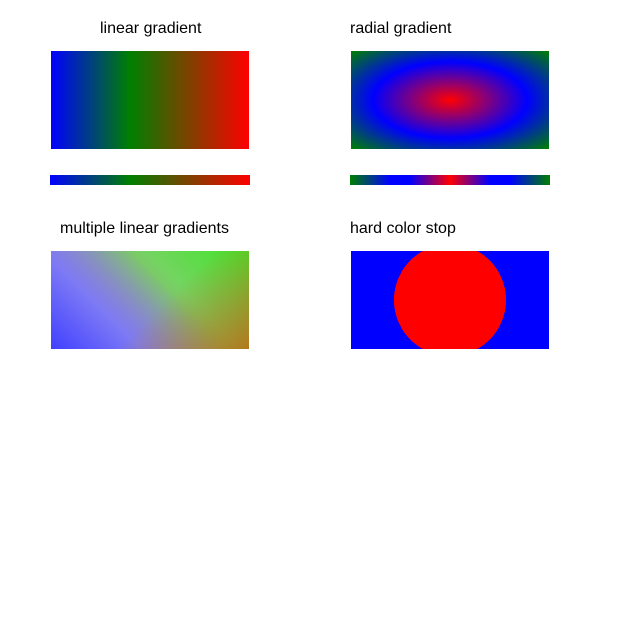 The height and width of the screenshot is (641, 640). I want to click on multiple-linear-gradients-title: multiple linear gradients, so click(144, 229).